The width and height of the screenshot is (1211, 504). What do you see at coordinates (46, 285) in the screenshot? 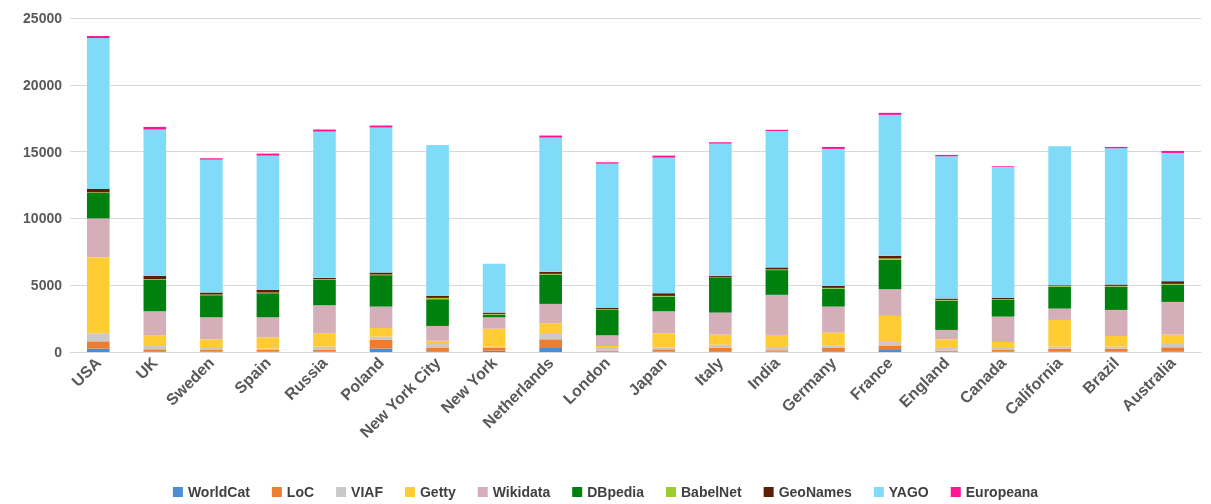
I see `y-tick-label: 5000` at bounding box center [46, 285].